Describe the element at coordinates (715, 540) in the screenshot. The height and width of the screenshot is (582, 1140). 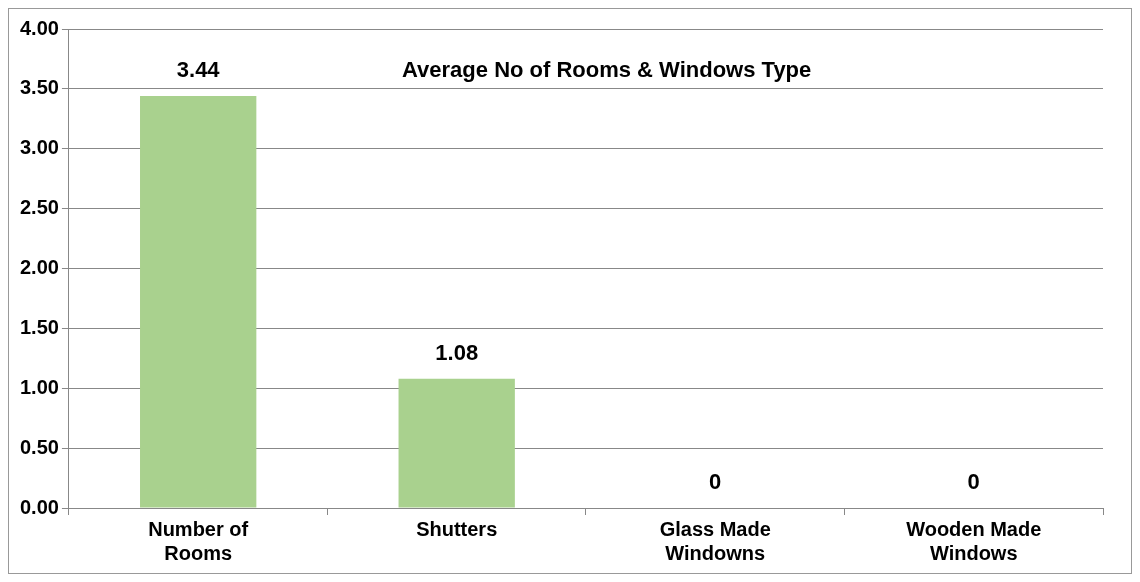
I see `x-tick-label: Glass Made Windowns` at that location.